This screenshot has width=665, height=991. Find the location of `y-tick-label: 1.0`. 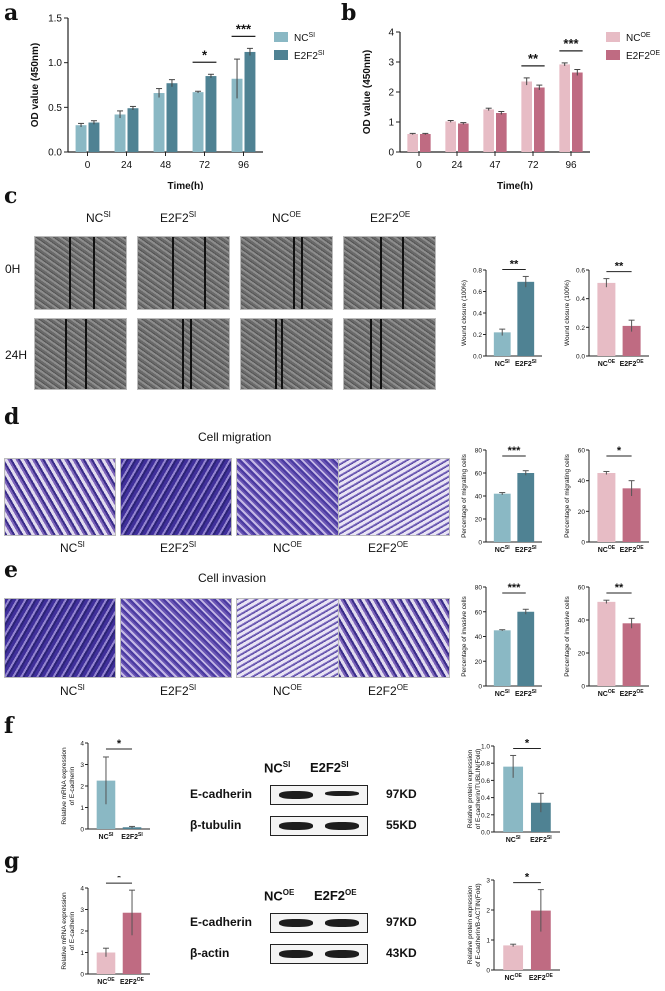

y-tick-label: 1.0 is located at coordinates (485, 747).